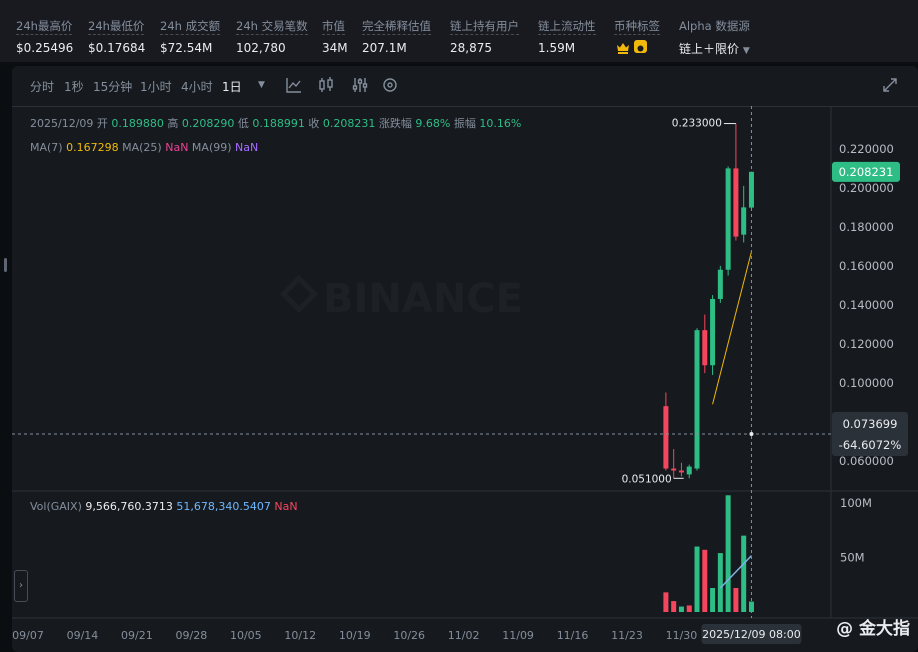  I want to click on expand-side-button: ›, so click(21, 586).